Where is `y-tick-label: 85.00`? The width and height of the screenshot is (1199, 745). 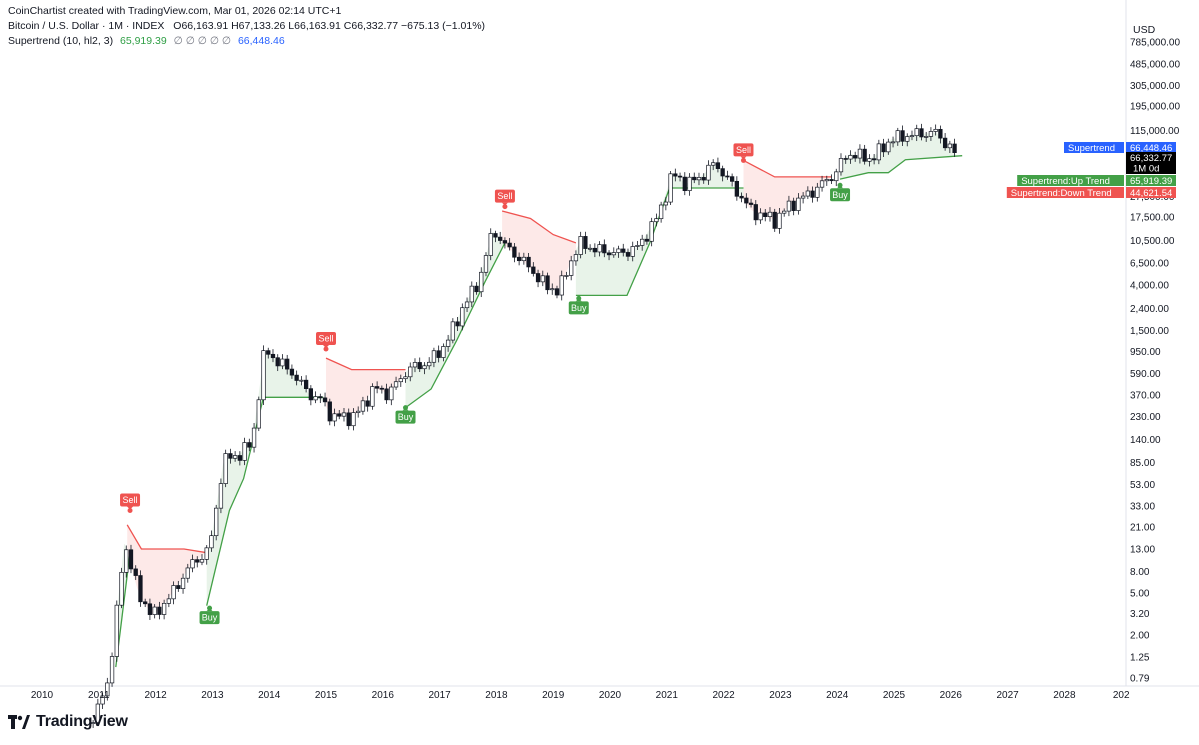
y-tick-label: 85.00 is located at coordinates (1142, 463).